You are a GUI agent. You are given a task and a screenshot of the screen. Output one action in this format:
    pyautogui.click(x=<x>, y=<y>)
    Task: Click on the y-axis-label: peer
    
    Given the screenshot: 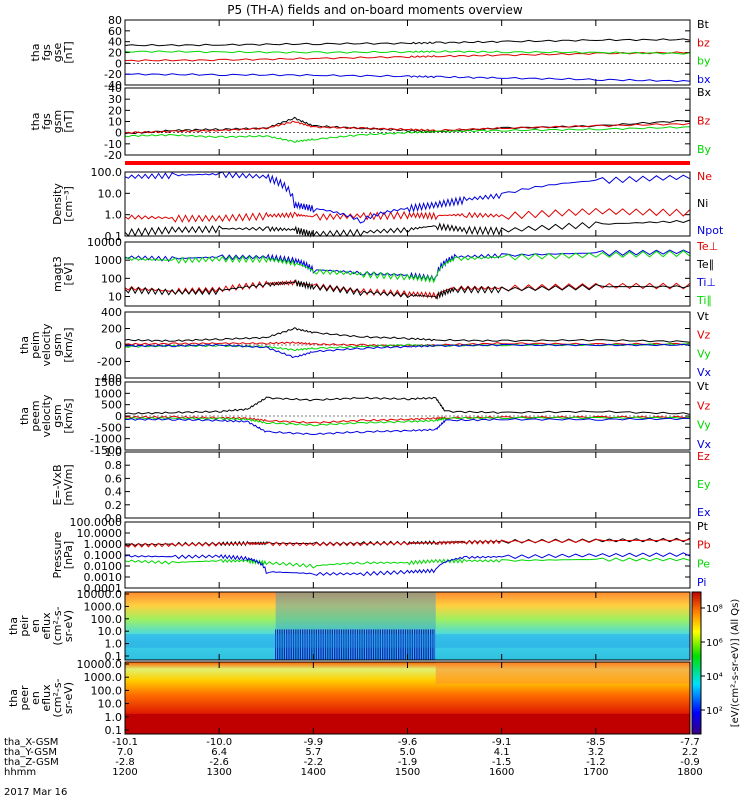 What is the action you would take?
    pyautogui.click(x=24, y=698)
    